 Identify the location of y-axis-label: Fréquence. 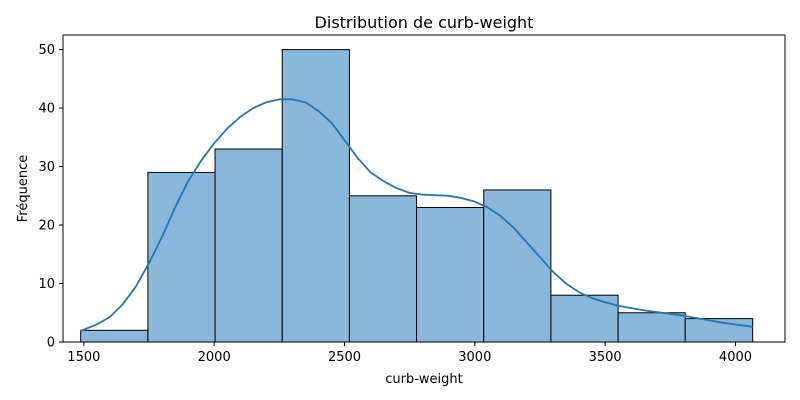
(23, 188).